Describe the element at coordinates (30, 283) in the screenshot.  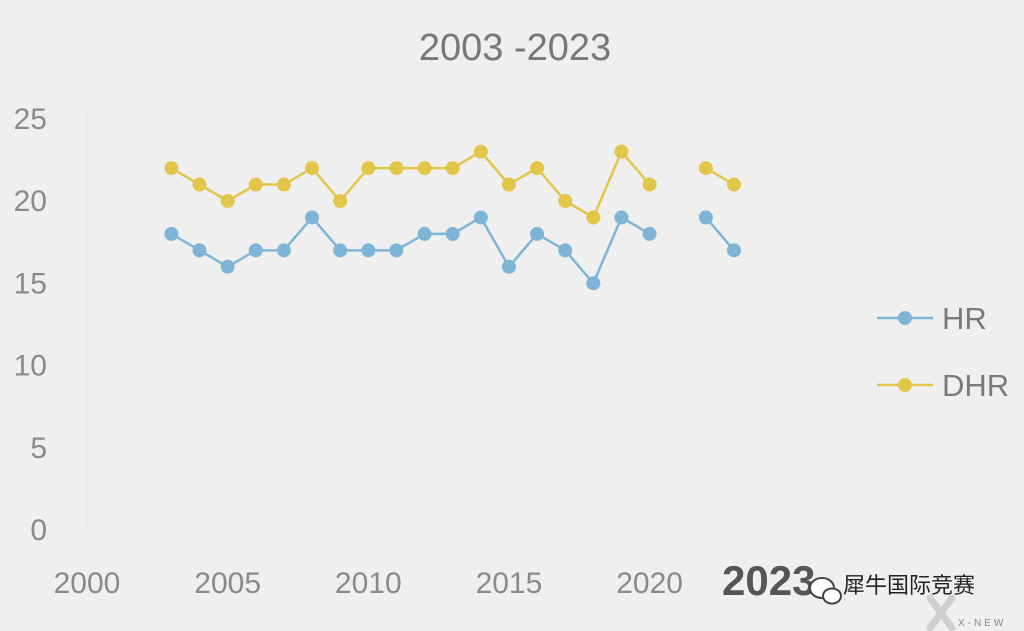
I see `y-tick-label: 15` at that location.